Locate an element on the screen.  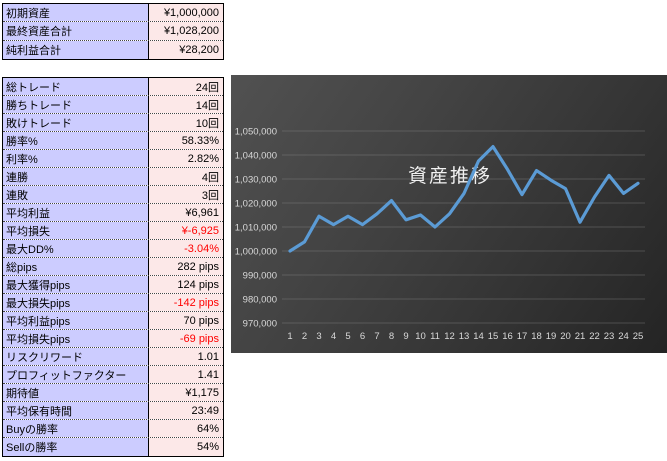
stats-label-cell: 利率% is located at coordinates (76, 158).